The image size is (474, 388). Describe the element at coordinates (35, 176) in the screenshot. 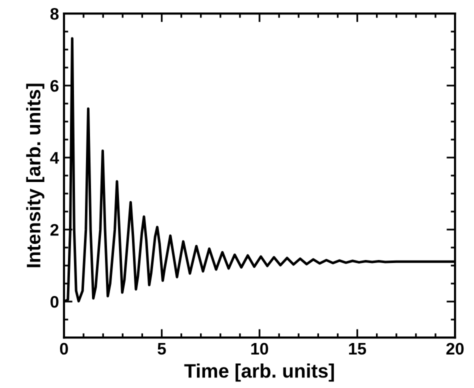

I see `y-axis-title: Intensity [arb. units]` at that location.